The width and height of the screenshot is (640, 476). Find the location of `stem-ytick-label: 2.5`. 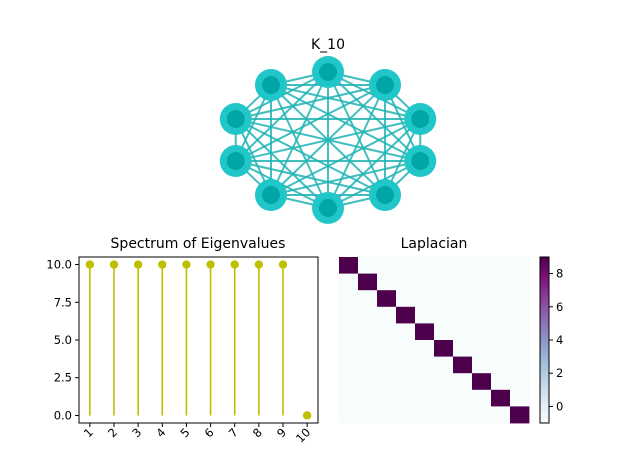

stem-ytick-label: 2.5 is located at coordinates (63, 378).